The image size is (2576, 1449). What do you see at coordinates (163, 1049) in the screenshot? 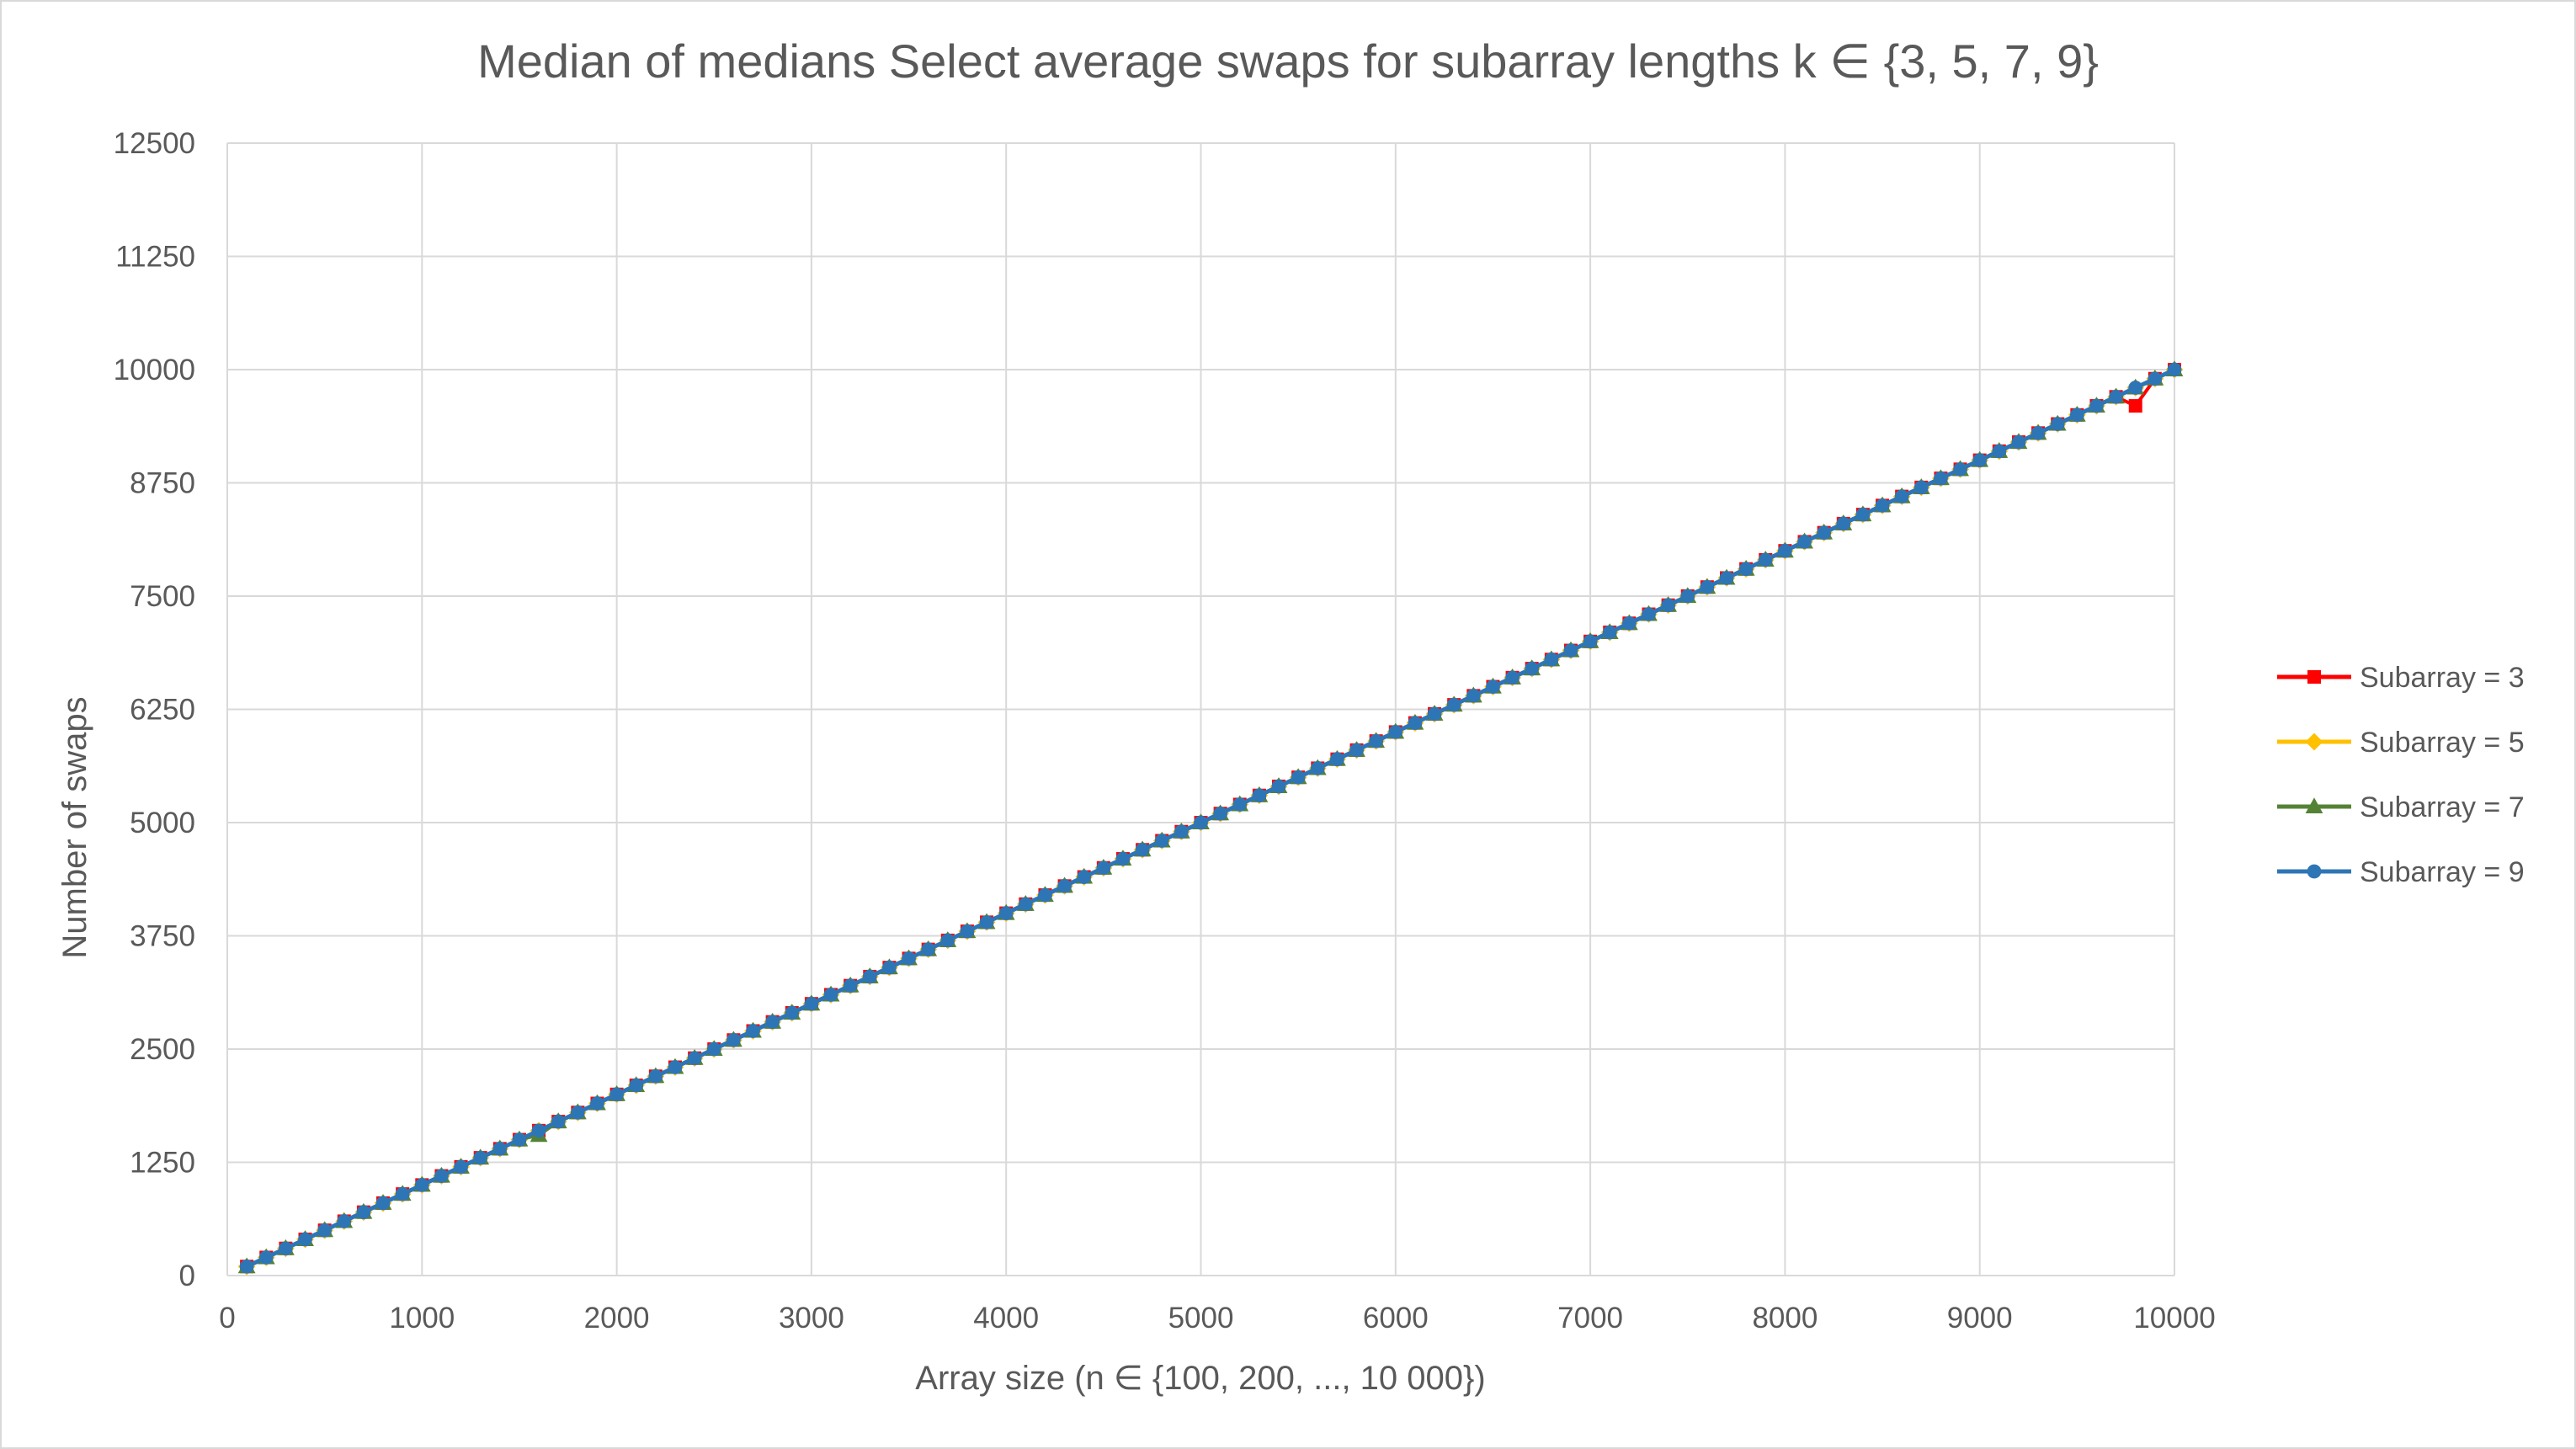
I see `y-tick-label: 2500` at bounding box center [163, 1049].